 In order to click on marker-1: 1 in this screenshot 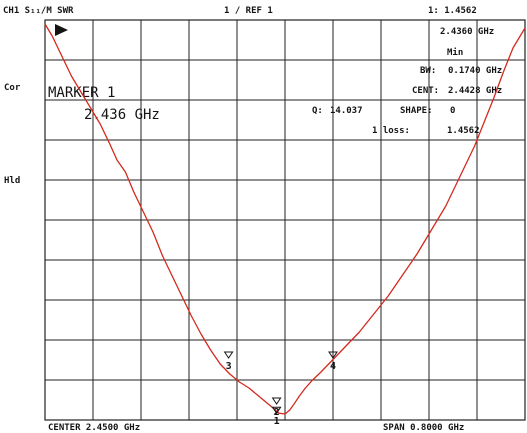, I will do `click(276, 416)`.